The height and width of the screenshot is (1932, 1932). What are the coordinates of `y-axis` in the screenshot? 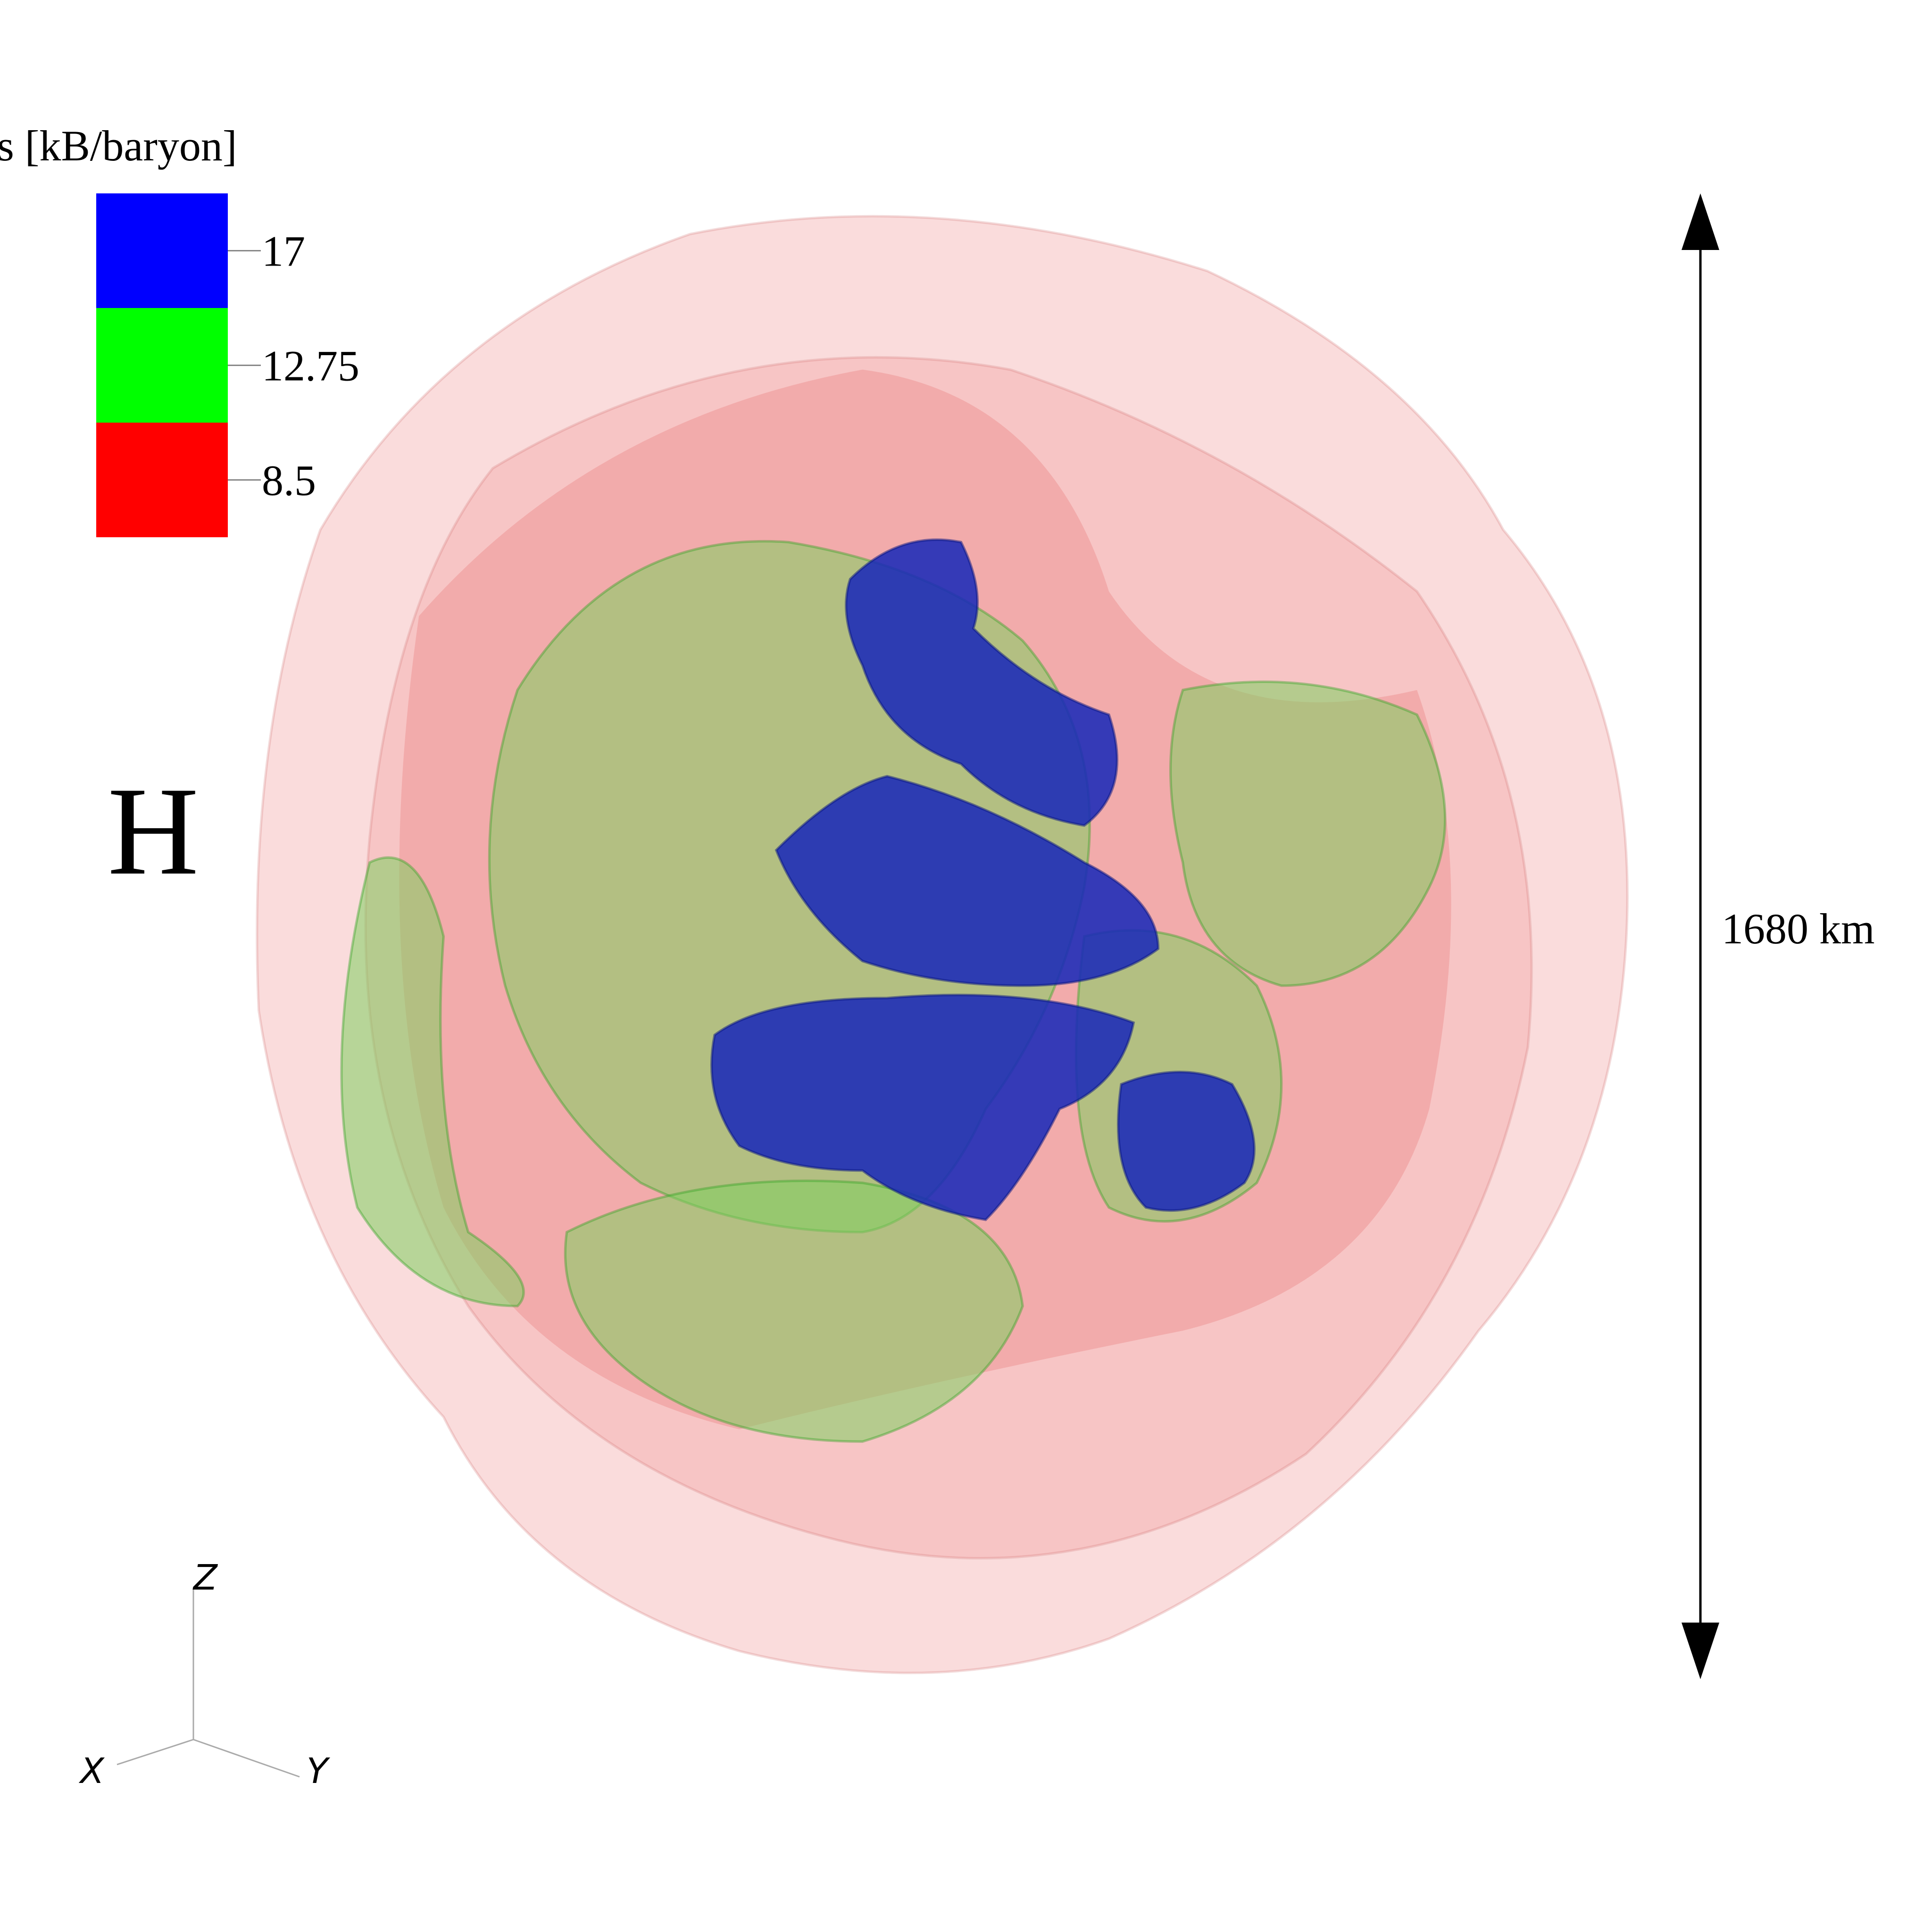 It's located at (246, 1758).